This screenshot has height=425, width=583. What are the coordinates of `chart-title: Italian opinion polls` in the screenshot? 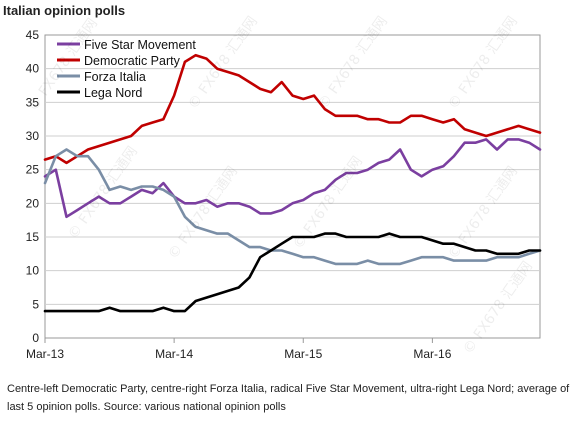 It's located at (64, 10).